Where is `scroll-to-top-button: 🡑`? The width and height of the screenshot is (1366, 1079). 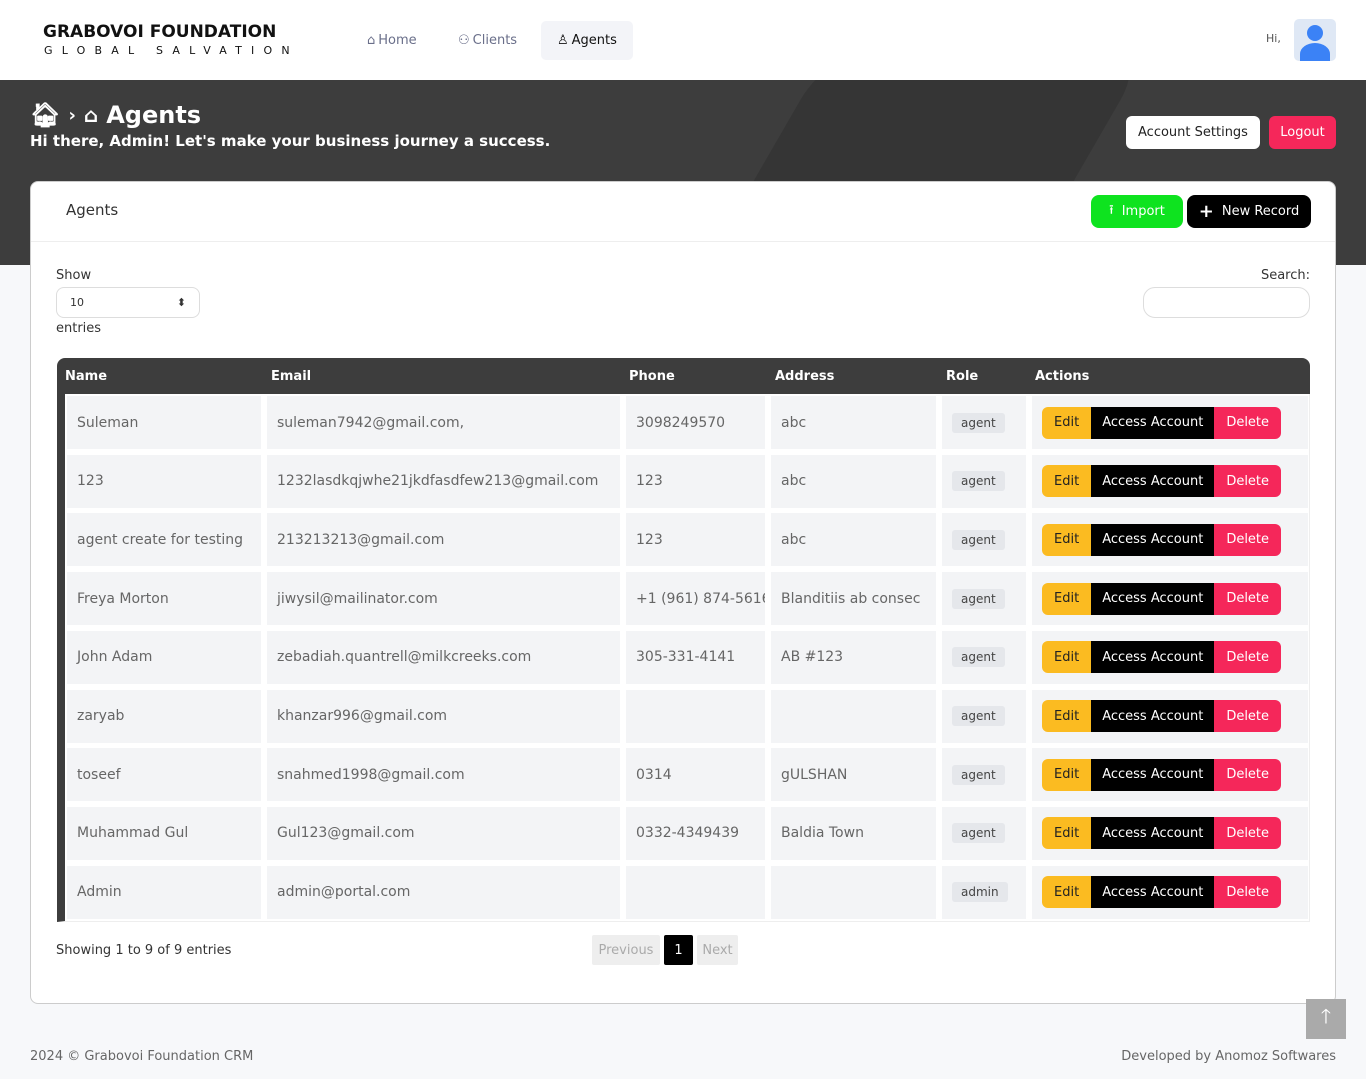
scroll-to-top-button: 🡑 is located at coordinates (1326, 1019).